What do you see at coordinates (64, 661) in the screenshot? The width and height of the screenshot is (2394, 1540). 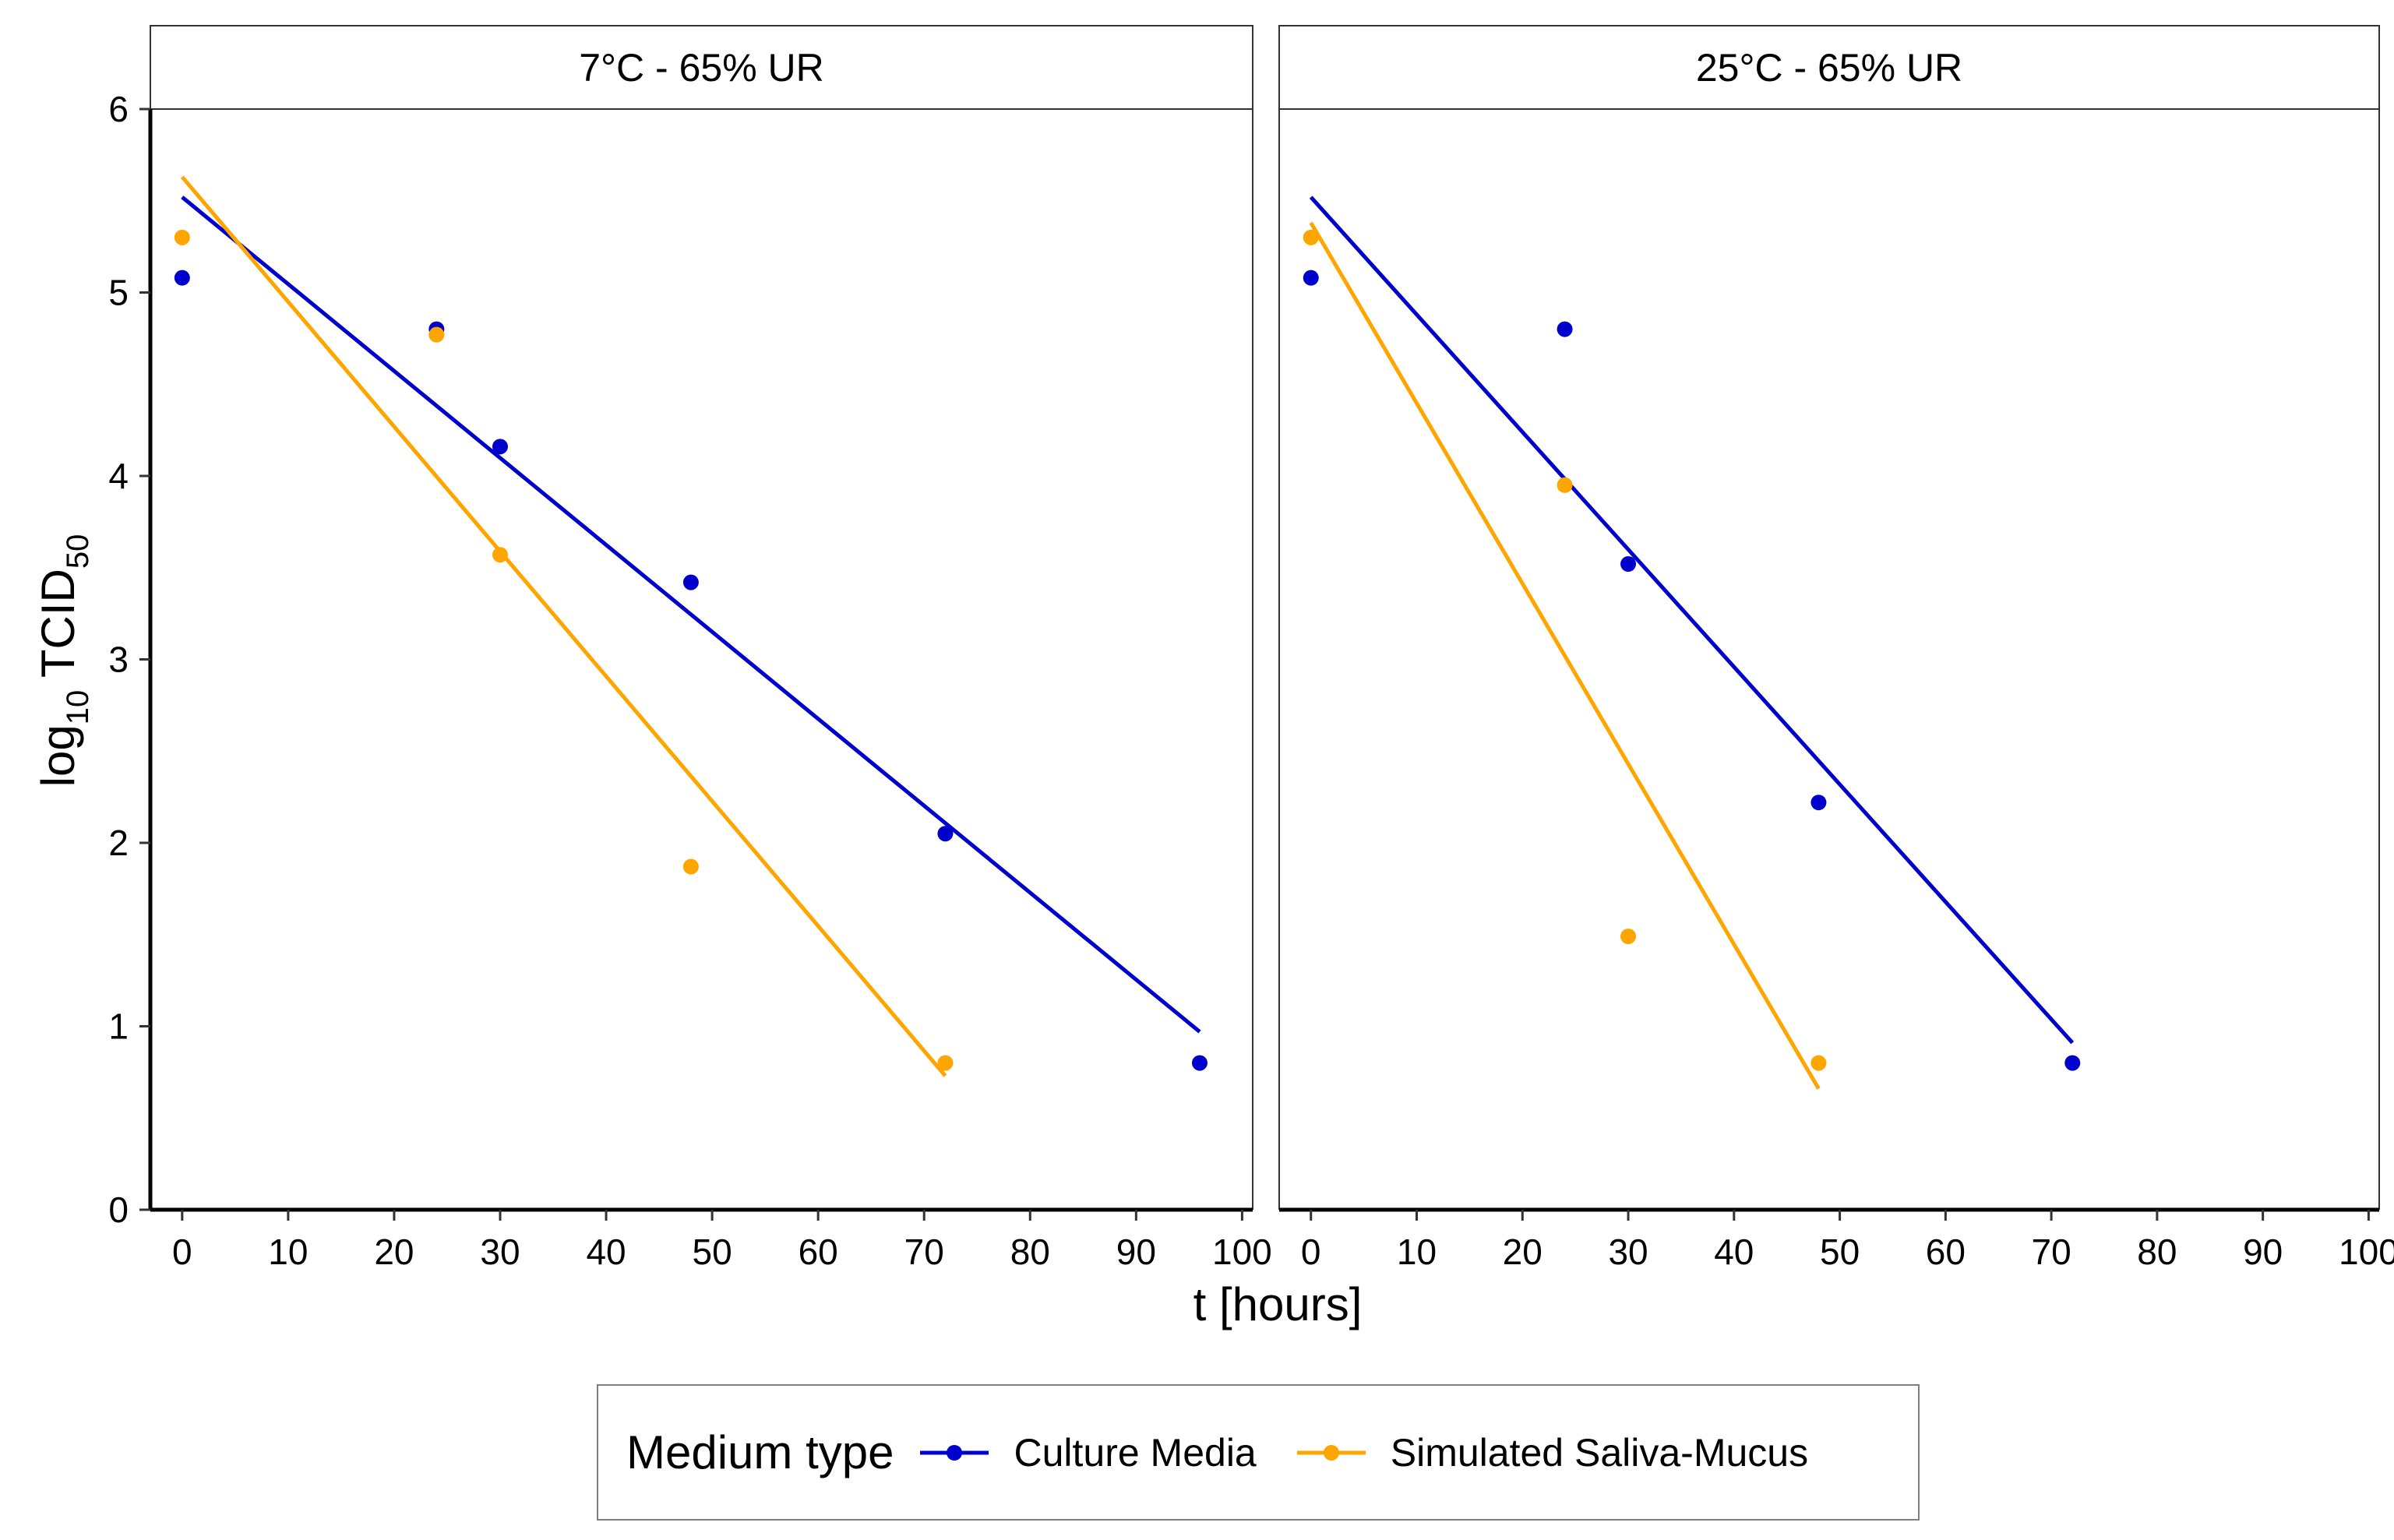 I see `y-axis-label: log10 TCID50` at bounding box center [64, 661].